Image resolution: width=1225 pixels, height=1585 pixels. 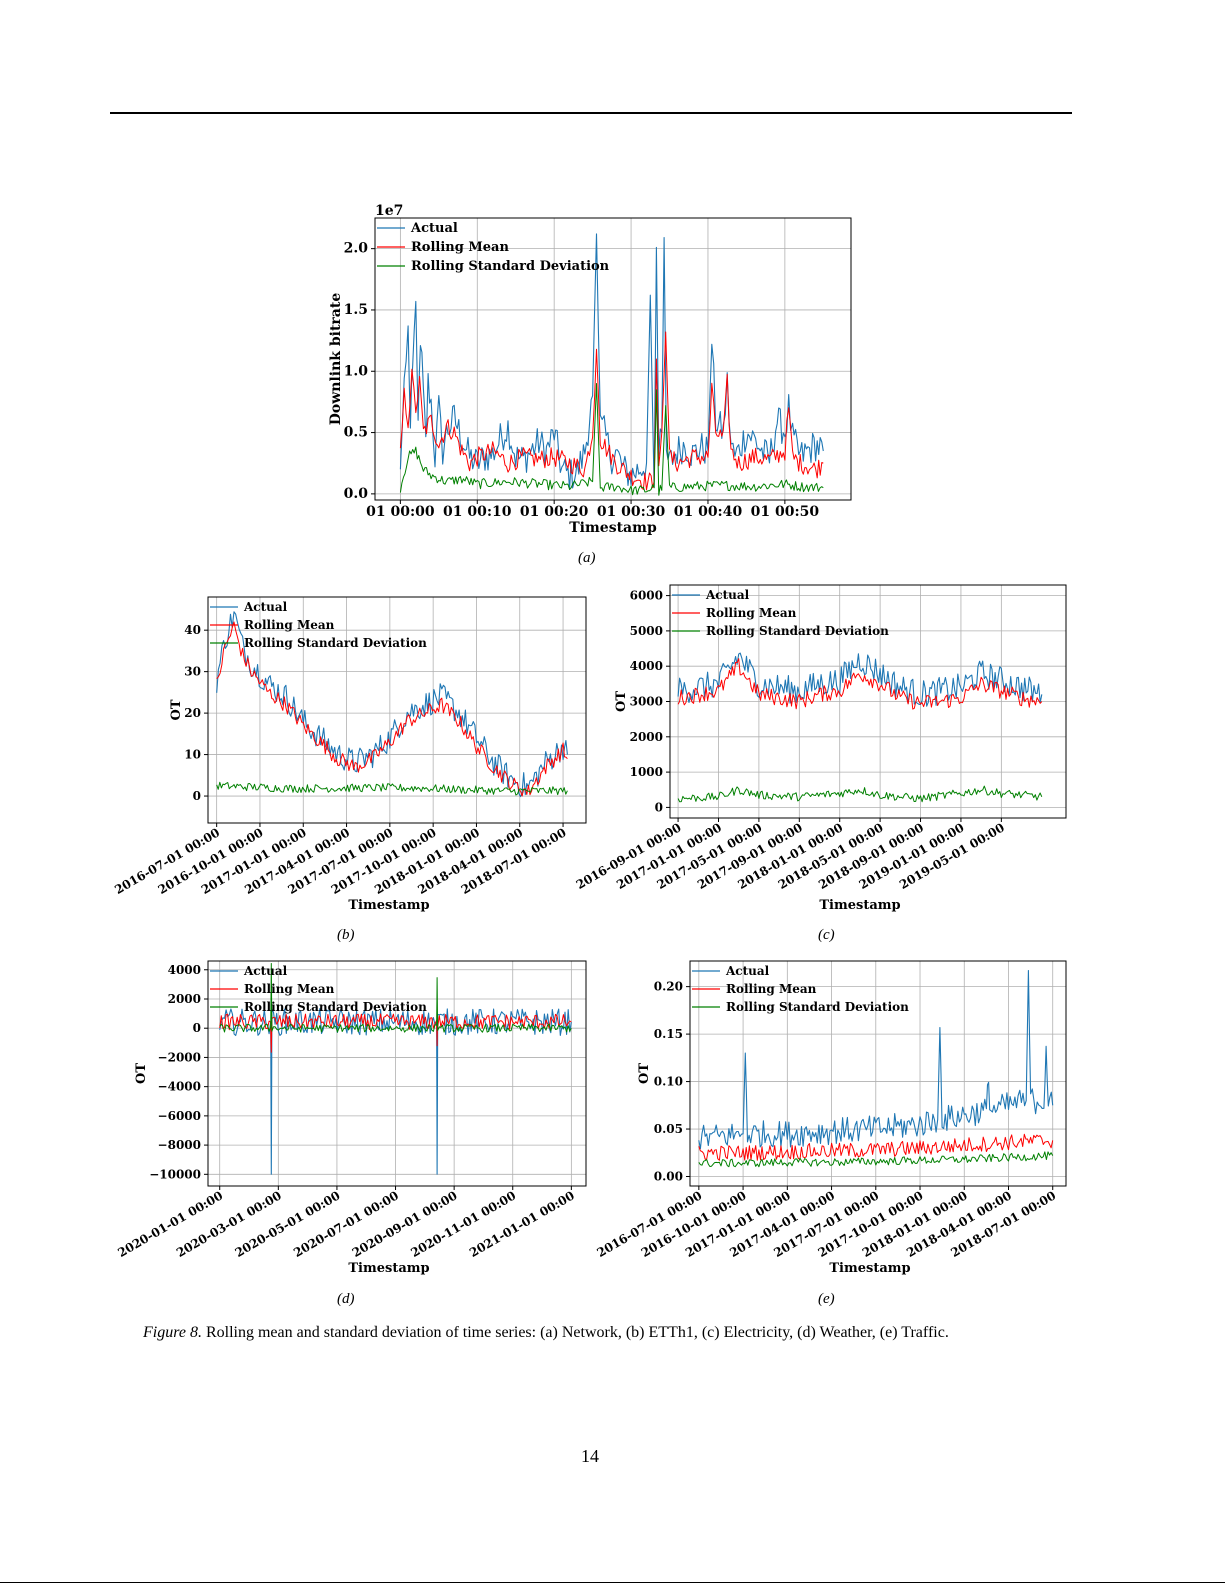 I want to click on x-tick-label: 2020-07-01 00:00, so click(x=346, y=1224).